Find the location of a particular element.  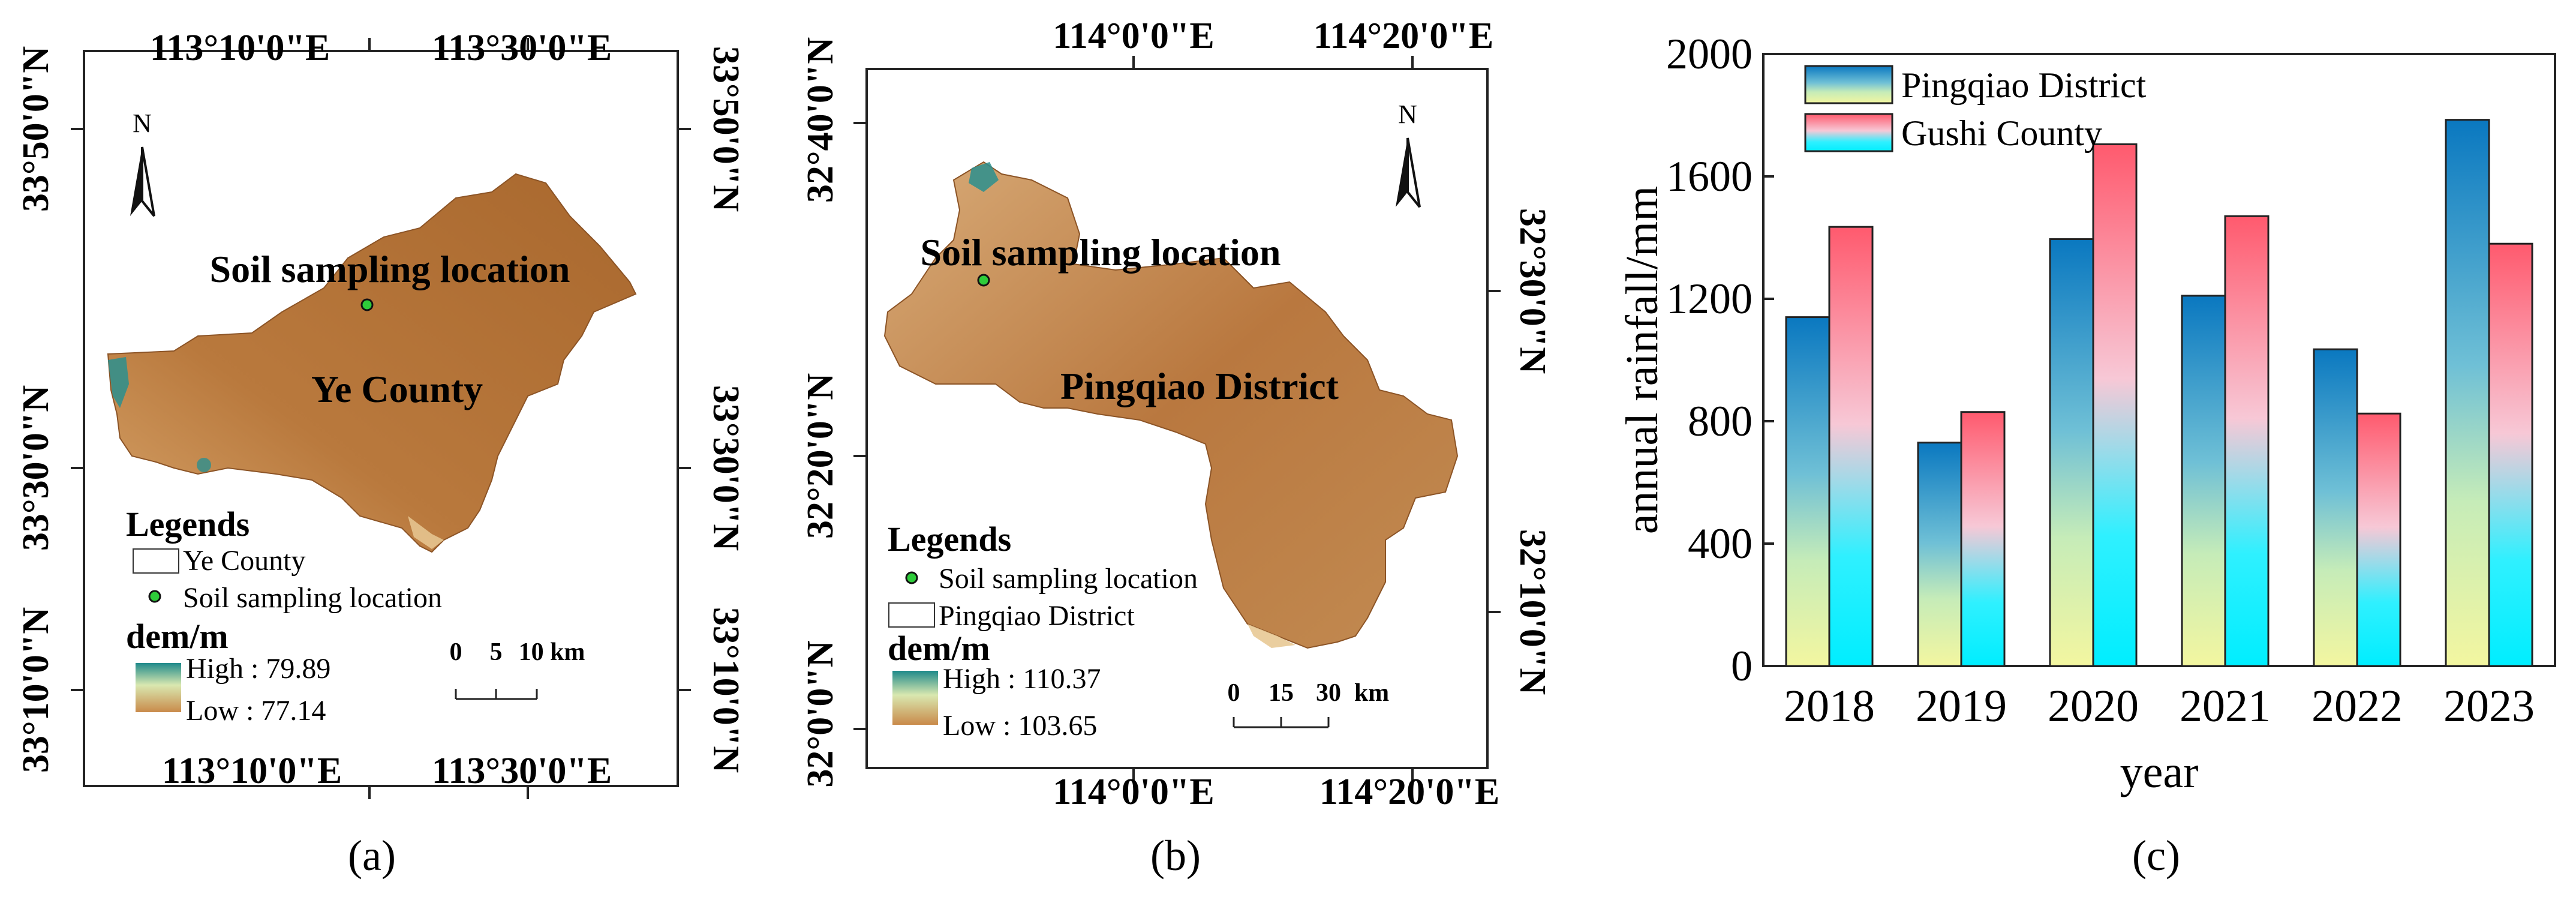

caption-a: (a) is located at coordinates (372, 856).